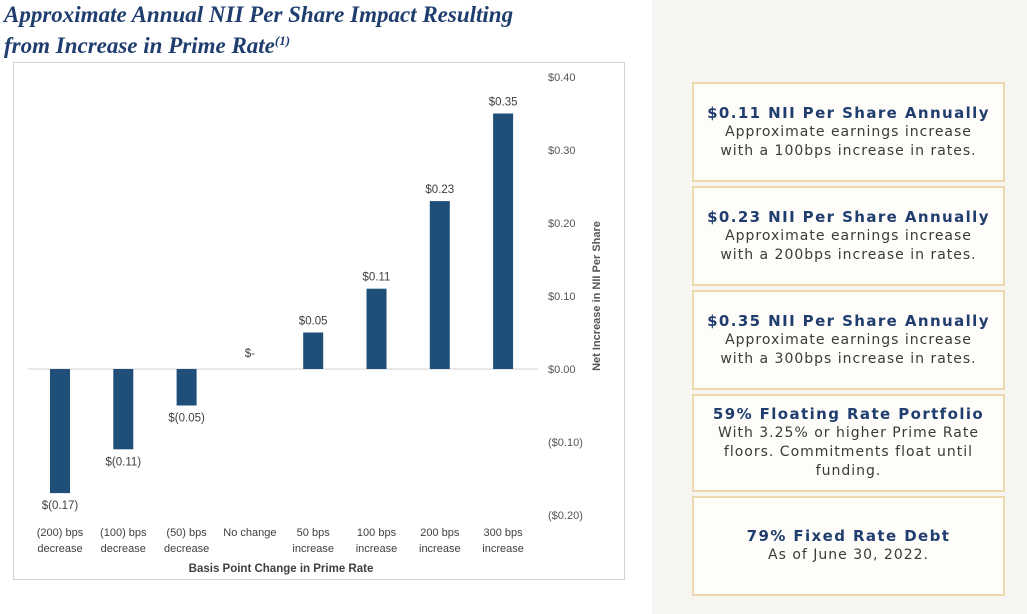 This screenshot has width=1027, height=614. What do you see at coordinates (504, 533) in the screenshot?
I see `x-tick-label: 300 bps` at bounding box center [504, 533].